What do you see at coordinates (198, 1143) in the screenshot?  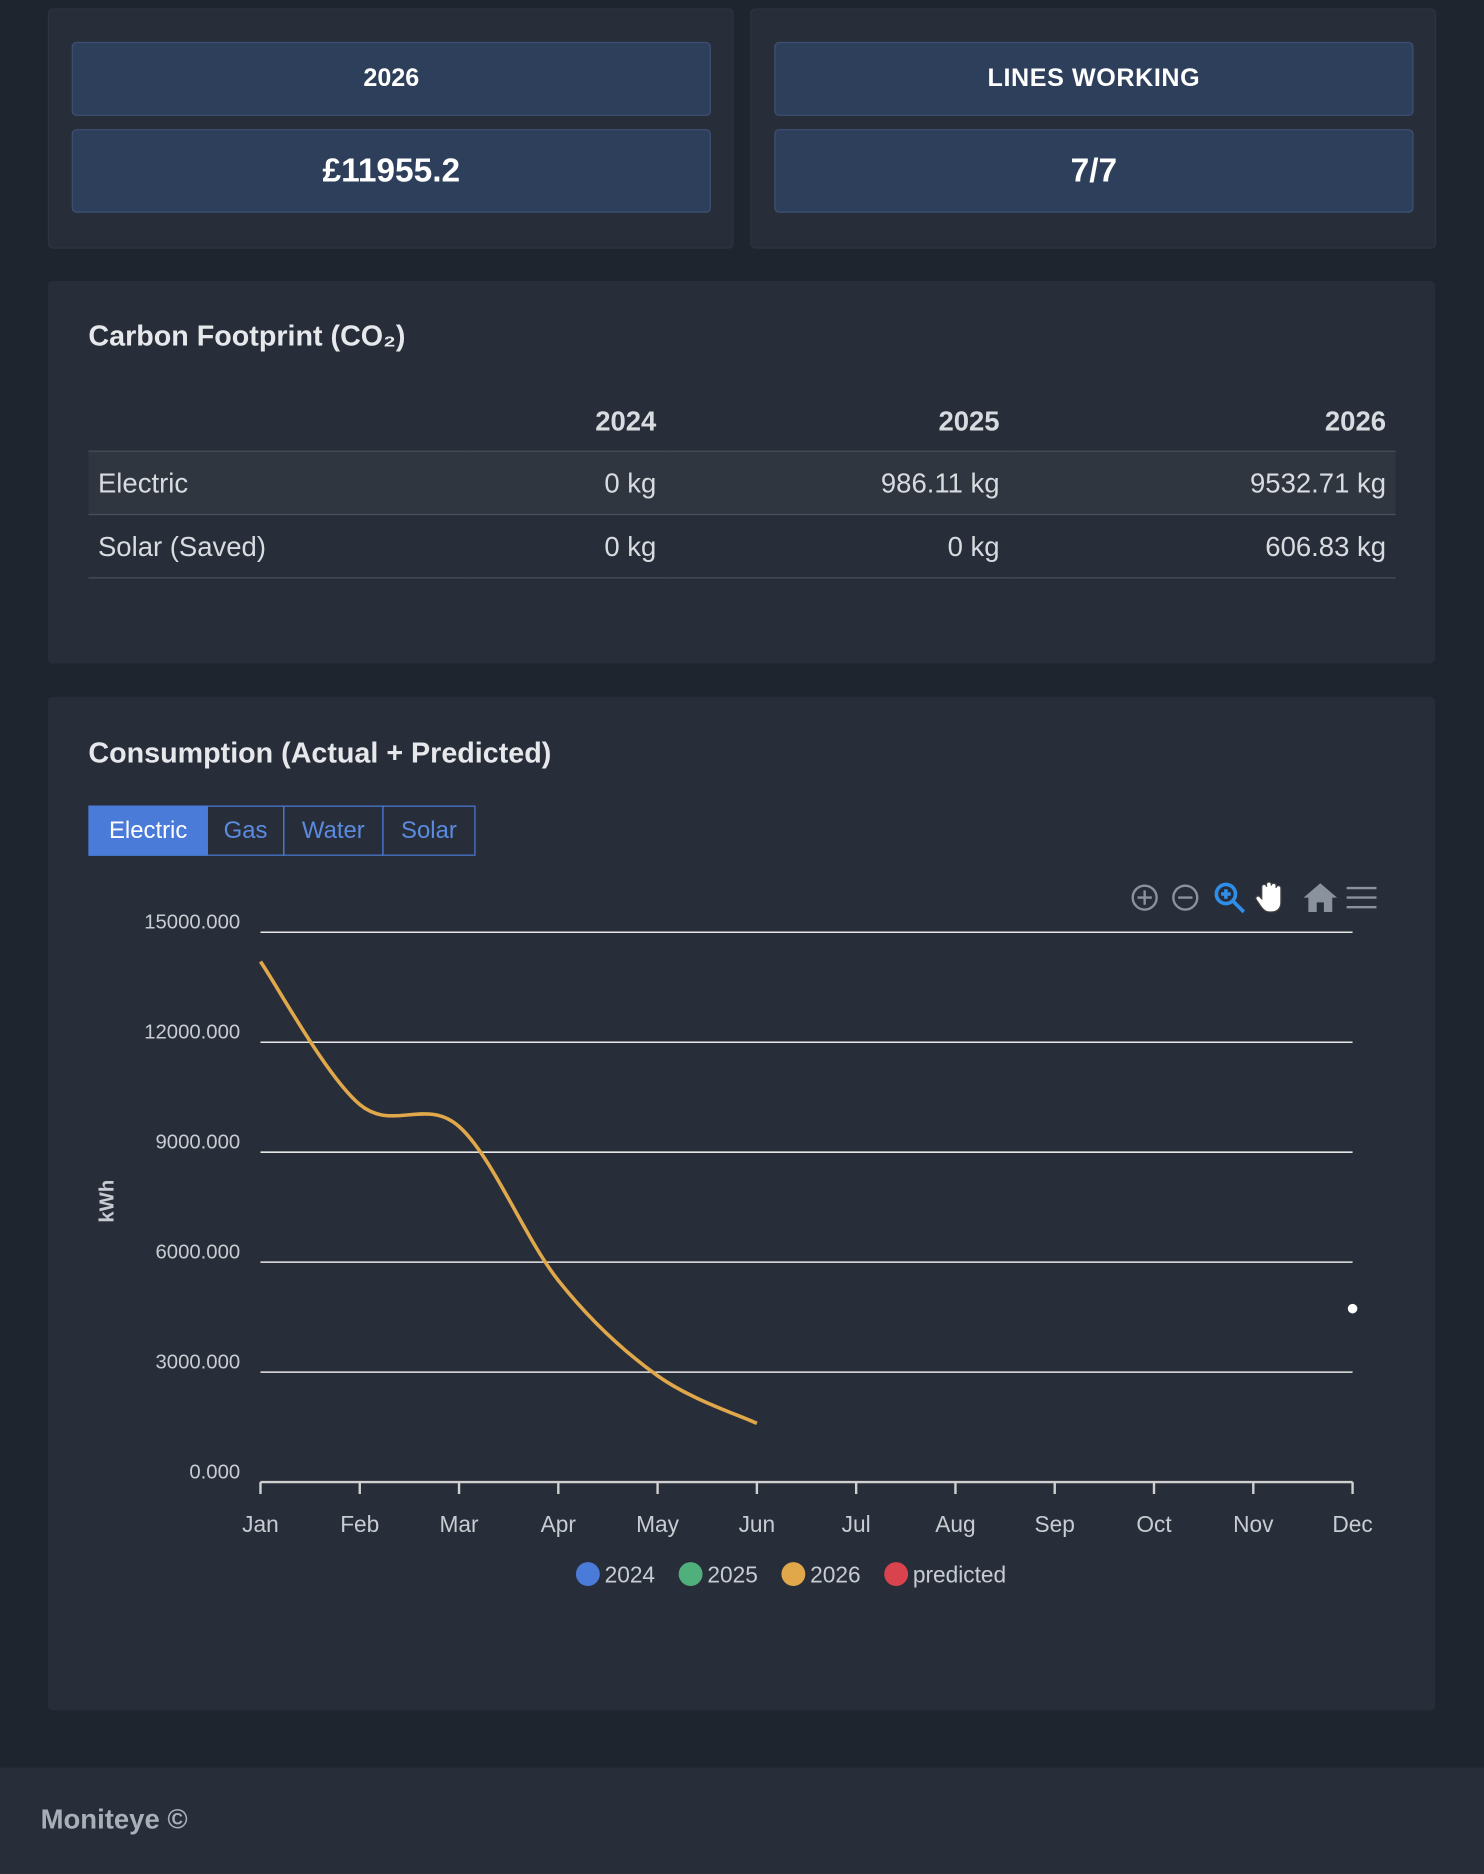 I see `y-tick-label: 9000.000` at bounding box center [198, 1143].